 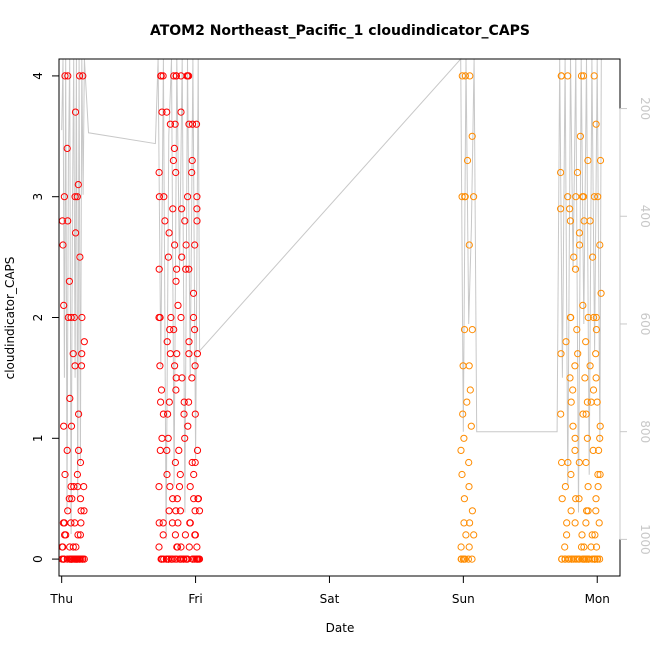 I want to click on right-tick-label: 600, so click(x=644, y=324).